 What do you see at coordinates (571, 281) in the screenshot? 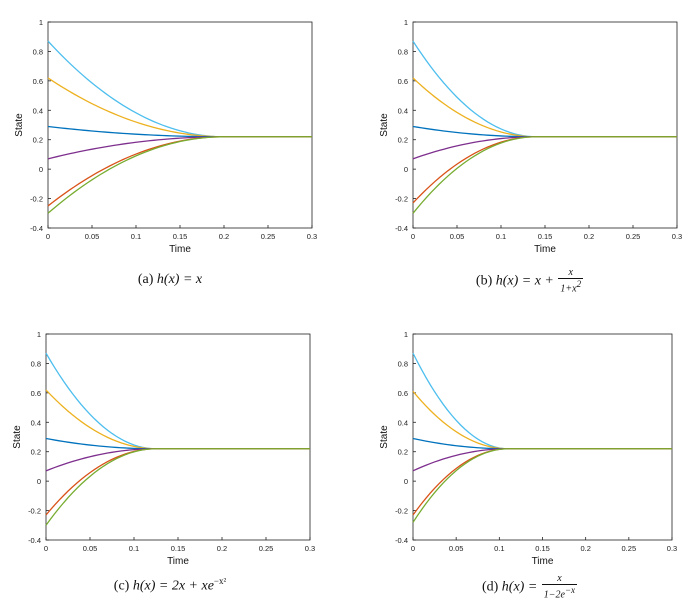
I see `caption-b-fraction: x 1+x2` at bounding box center [571, 281].